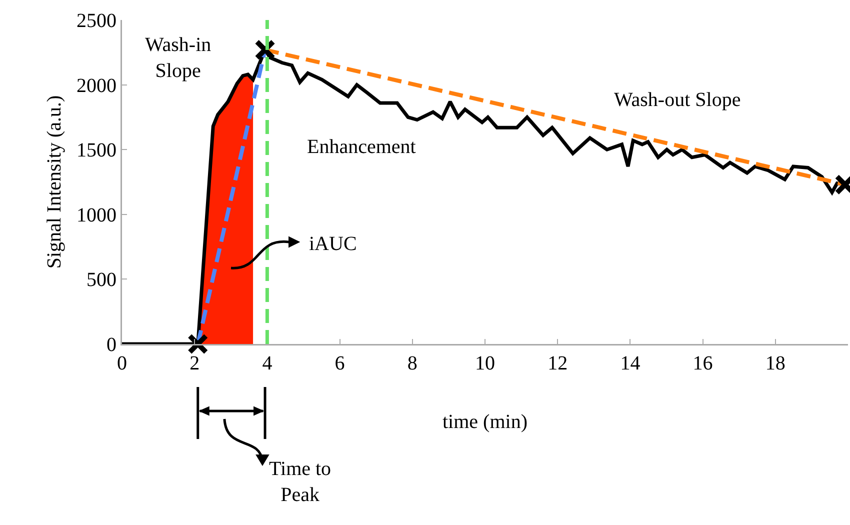  Describe the element at coordinates (702, 363) in the screenshot. I see `x-tick-label: 16` at that location.